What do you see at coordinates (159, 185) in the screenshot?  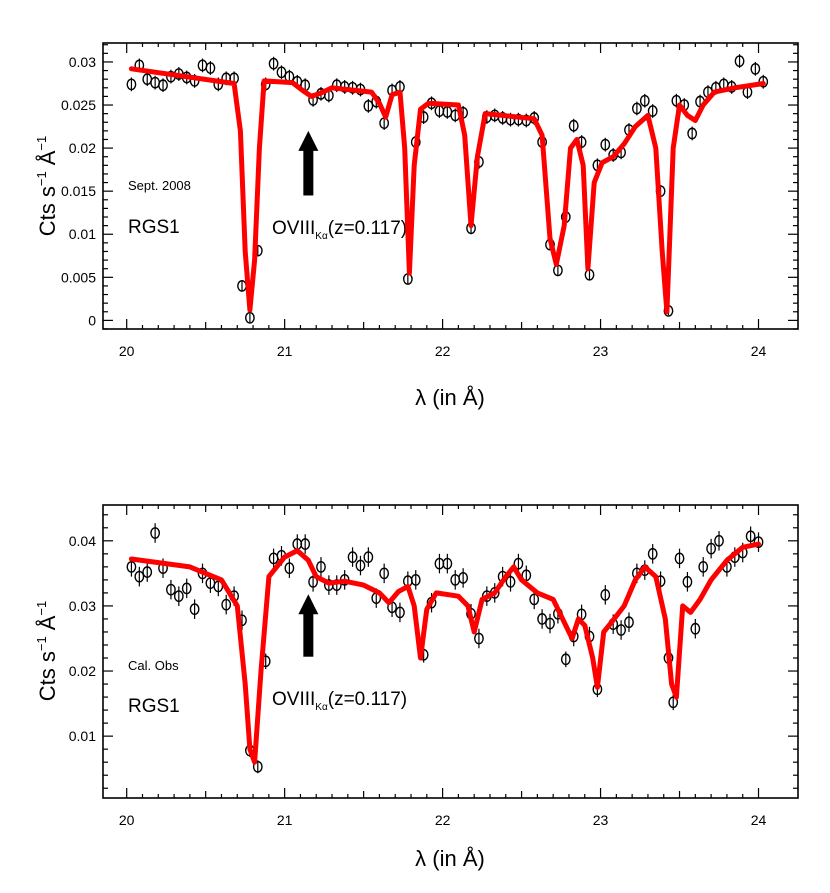 I see `observation-label: Sept. 2008` at bounding box center [159, 185].